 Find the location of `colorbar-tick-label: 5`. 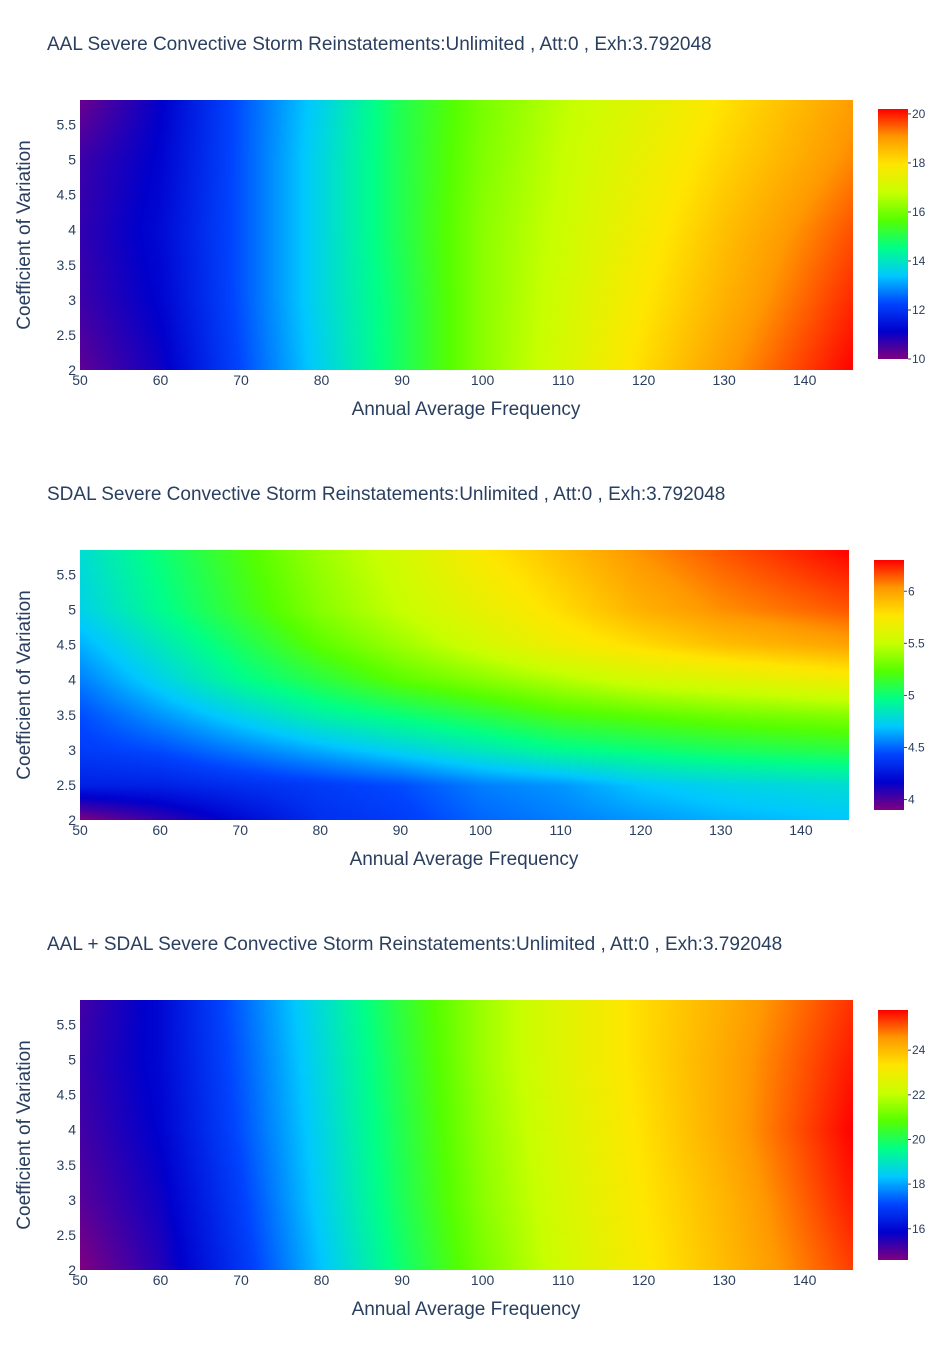

colorbar-tick-label: 5 is located at coordinates (911, 695).